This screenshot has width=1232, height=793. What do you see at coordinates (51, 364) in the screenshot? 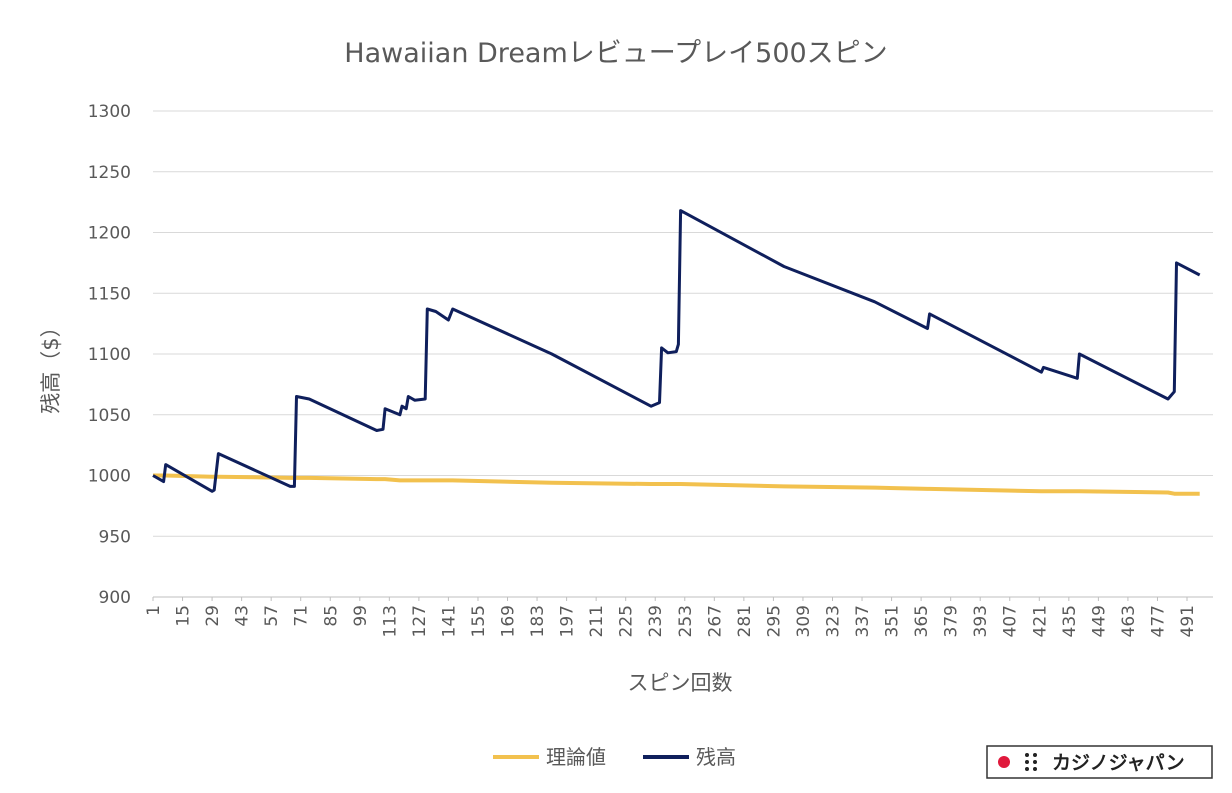
I see `y-axis-label: 残高（$）` at bounding box center [51, 364].